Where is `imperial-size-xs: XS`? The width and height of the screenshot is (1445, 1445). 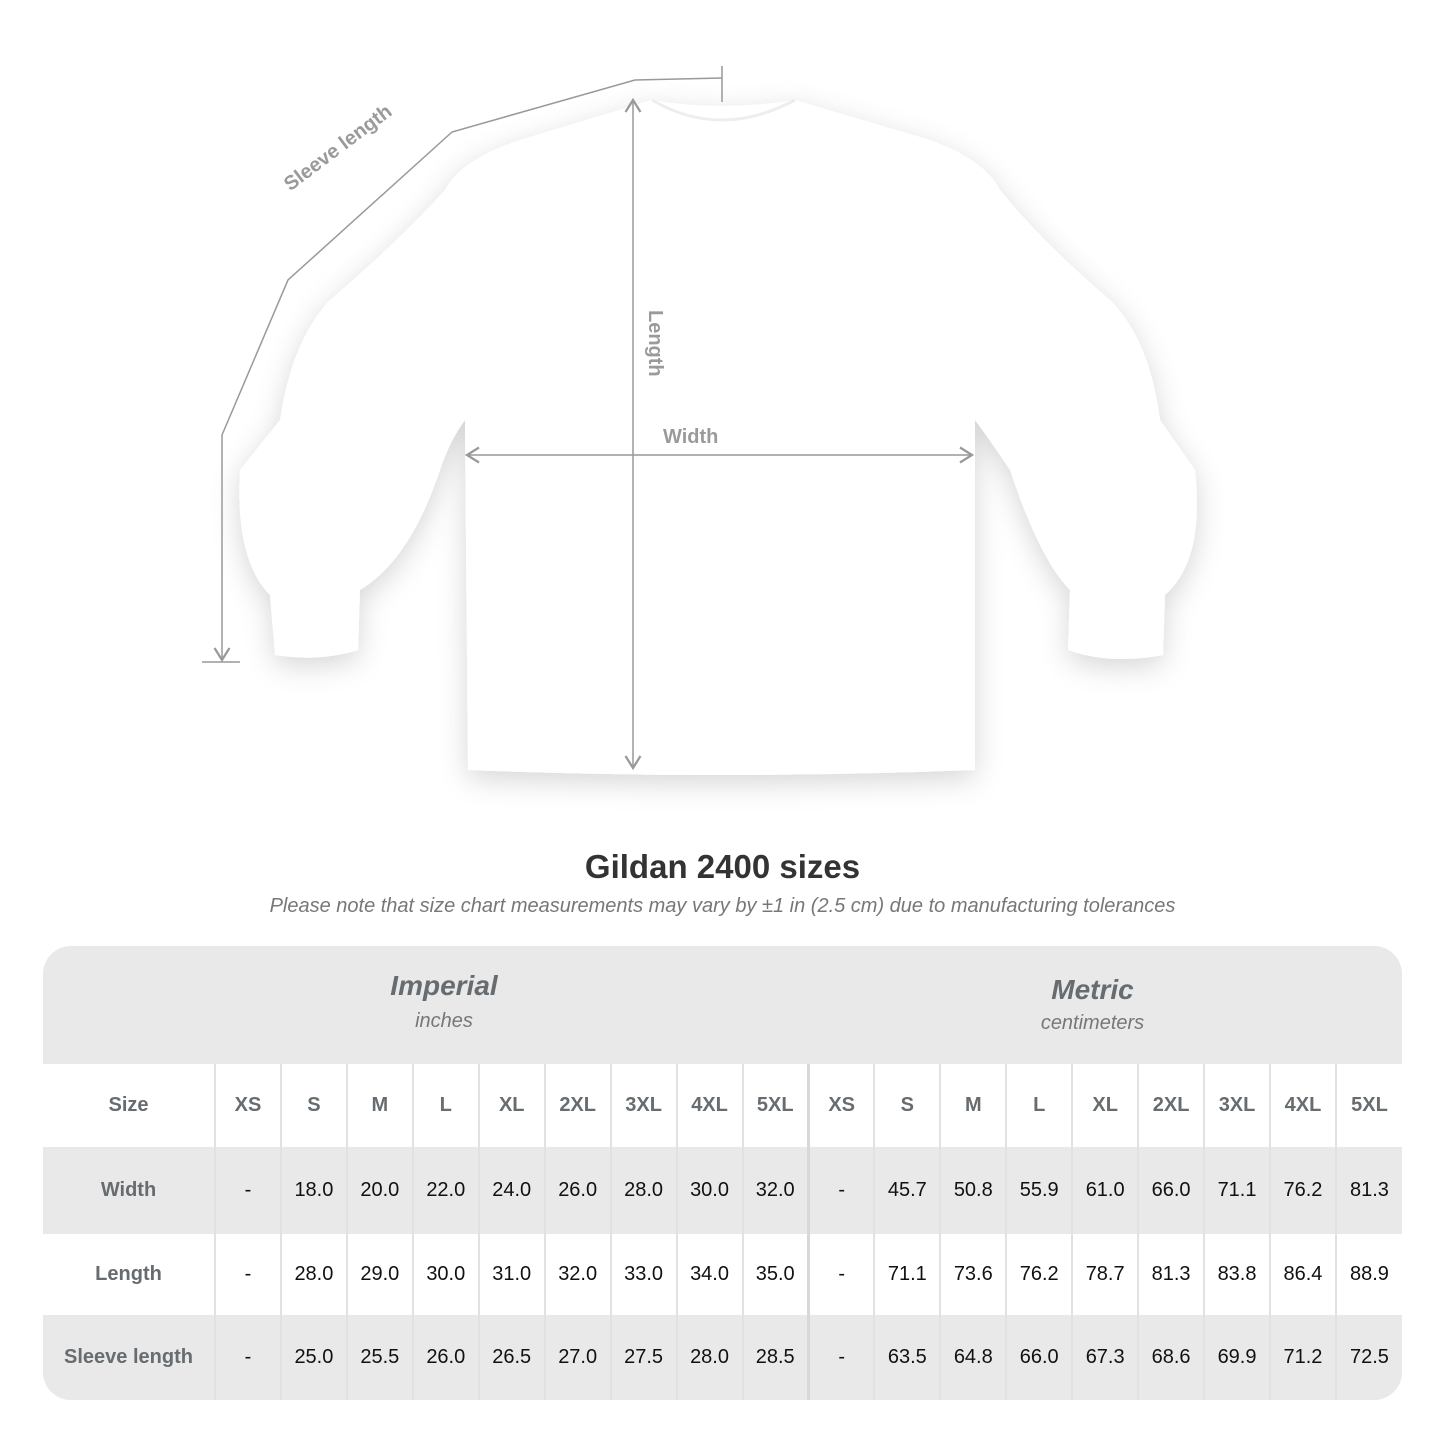 imperial-size-xs: XS is located at coordinates (247, 1105).